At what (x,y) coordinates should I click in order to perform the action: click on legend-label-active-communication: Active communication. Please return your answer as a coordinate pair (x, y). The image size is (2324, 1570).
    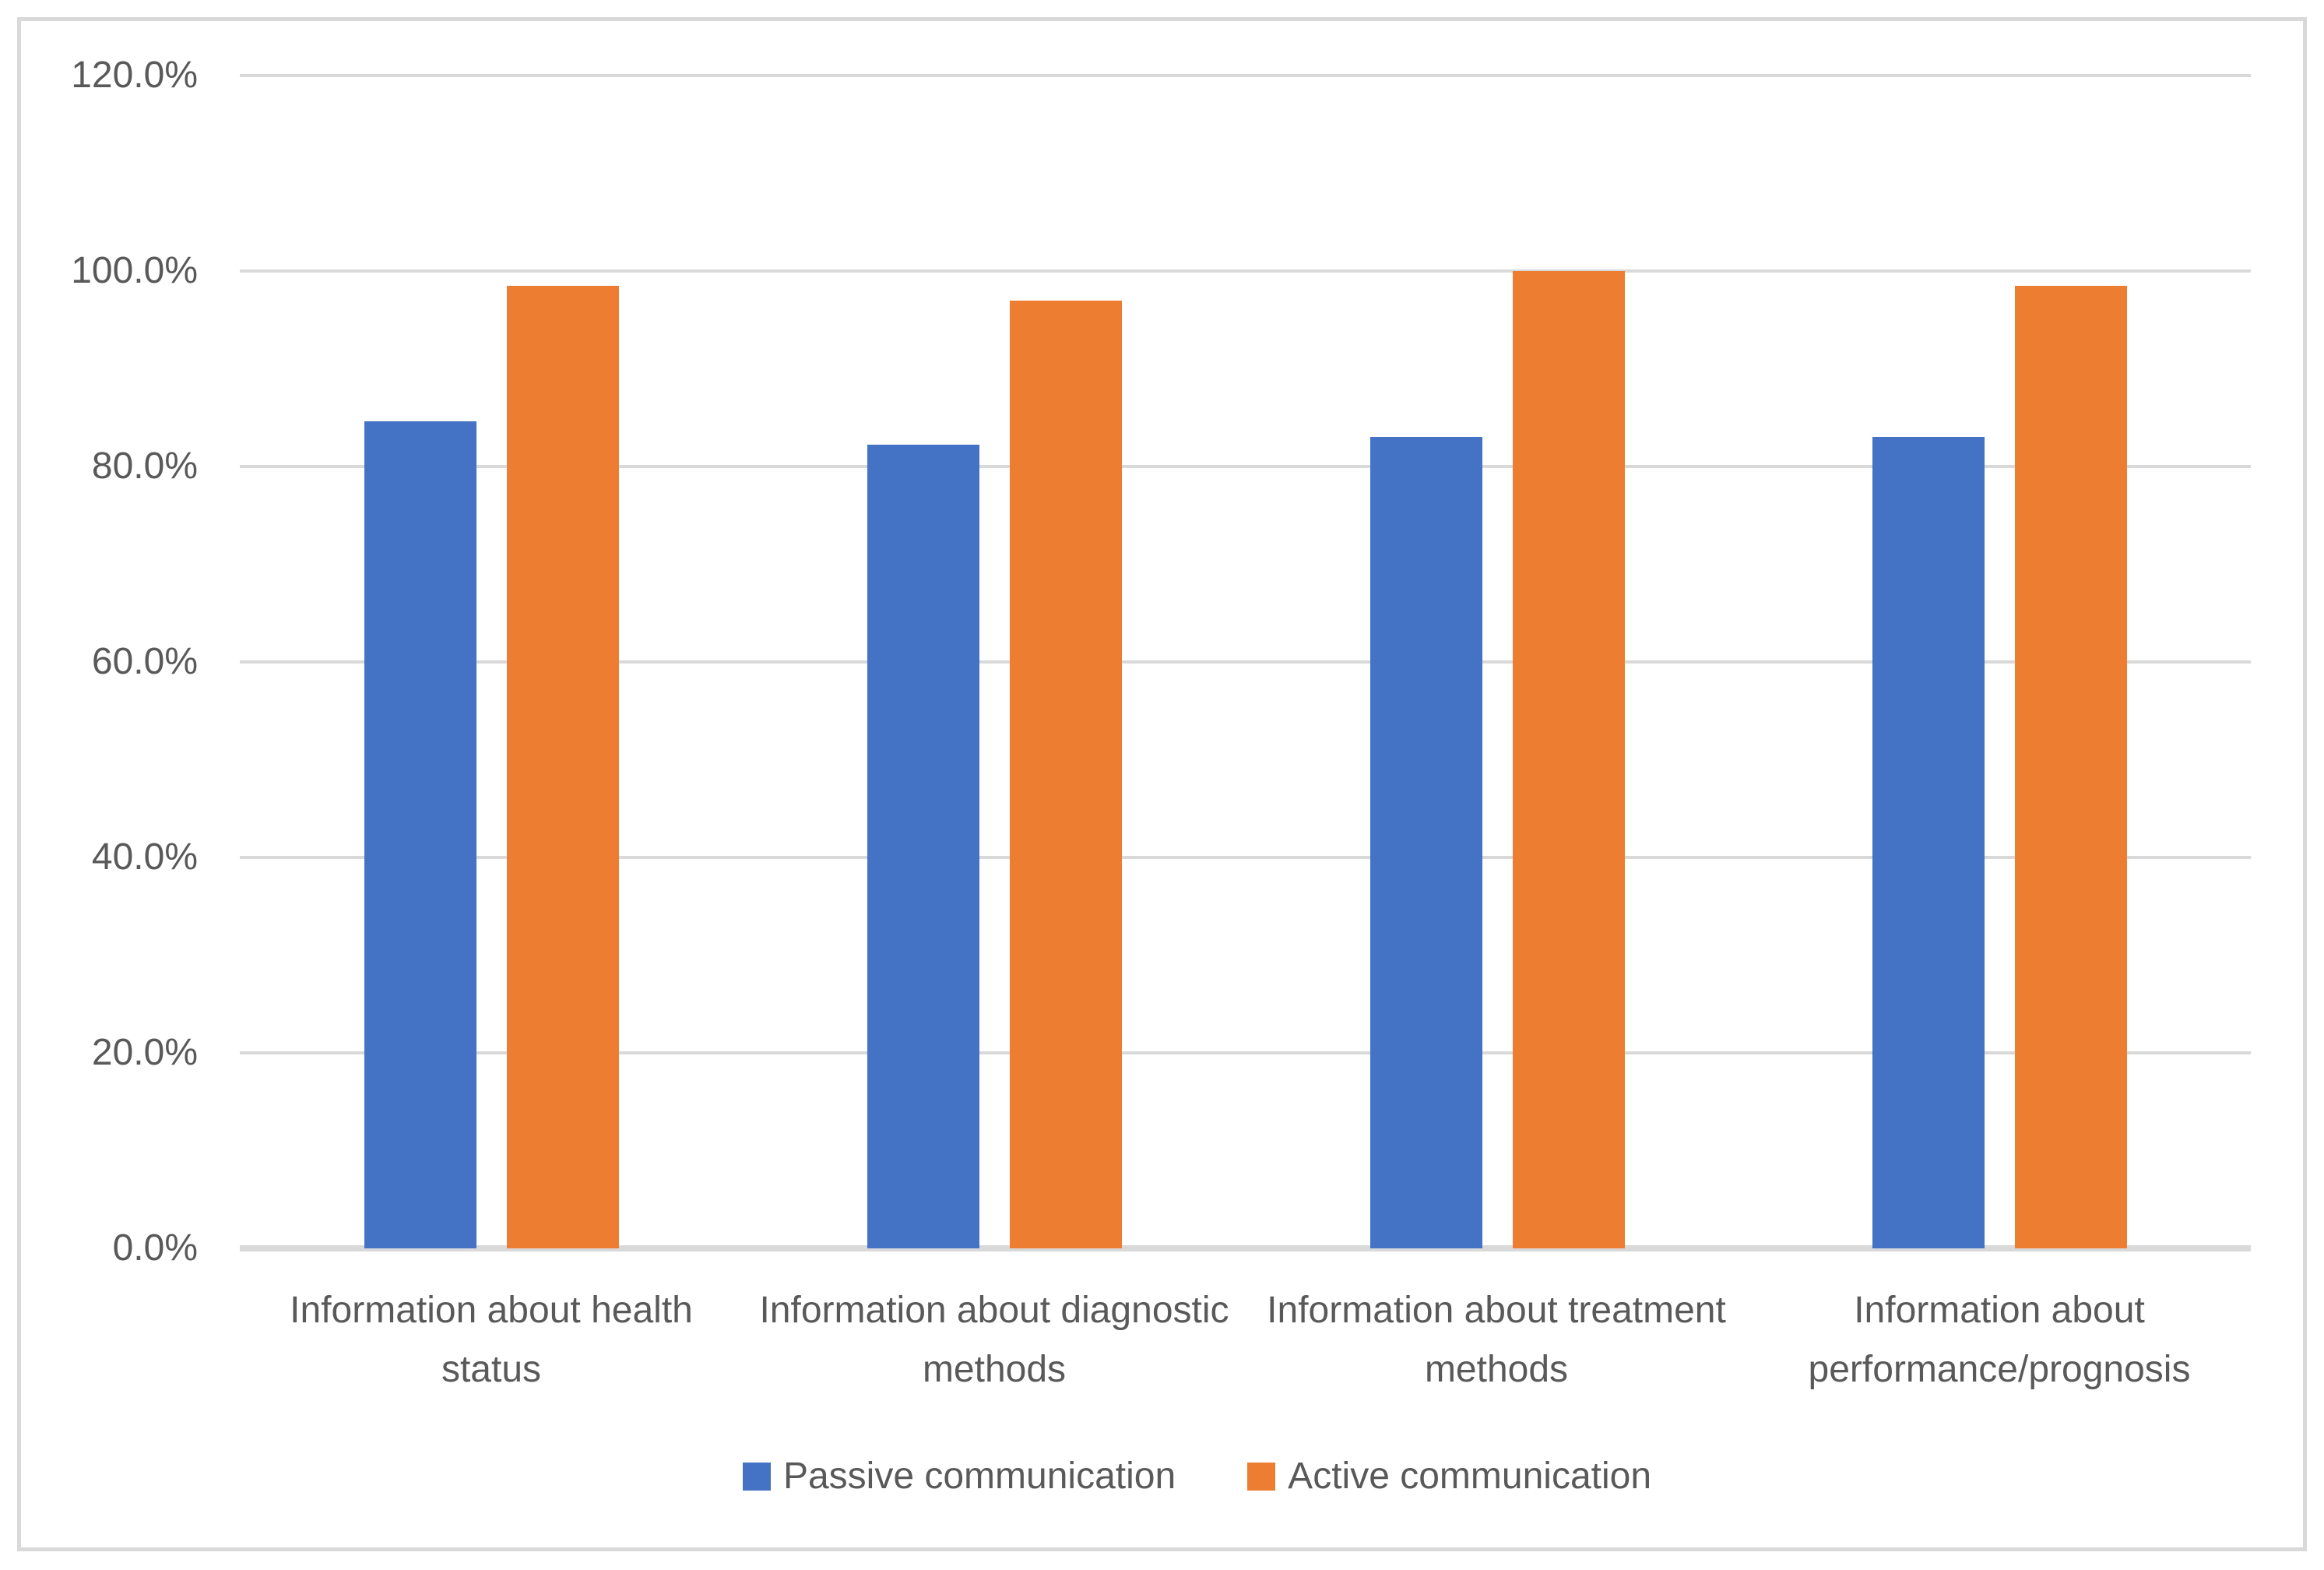
    Looking at the image, I should click on (1470, 1476).